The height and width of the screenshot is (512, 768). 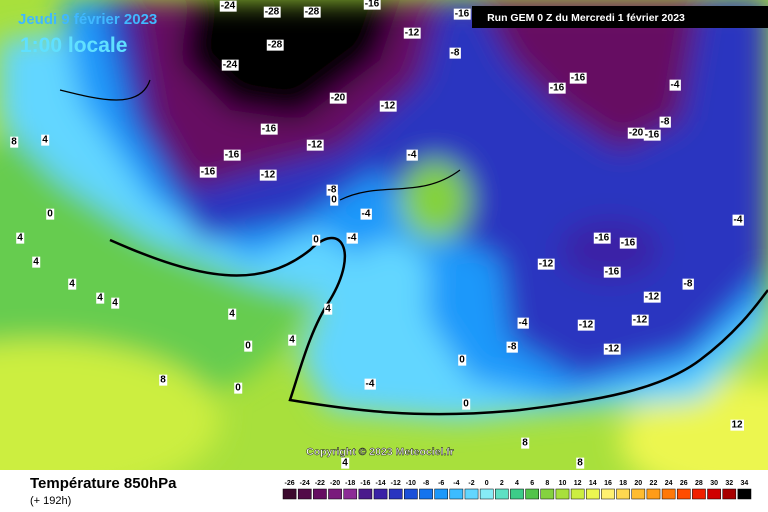 What do you see at coordinates (365, 483) in the screenshot?
I see `scale-tick-label: -16` at bounding box center [365, 483].